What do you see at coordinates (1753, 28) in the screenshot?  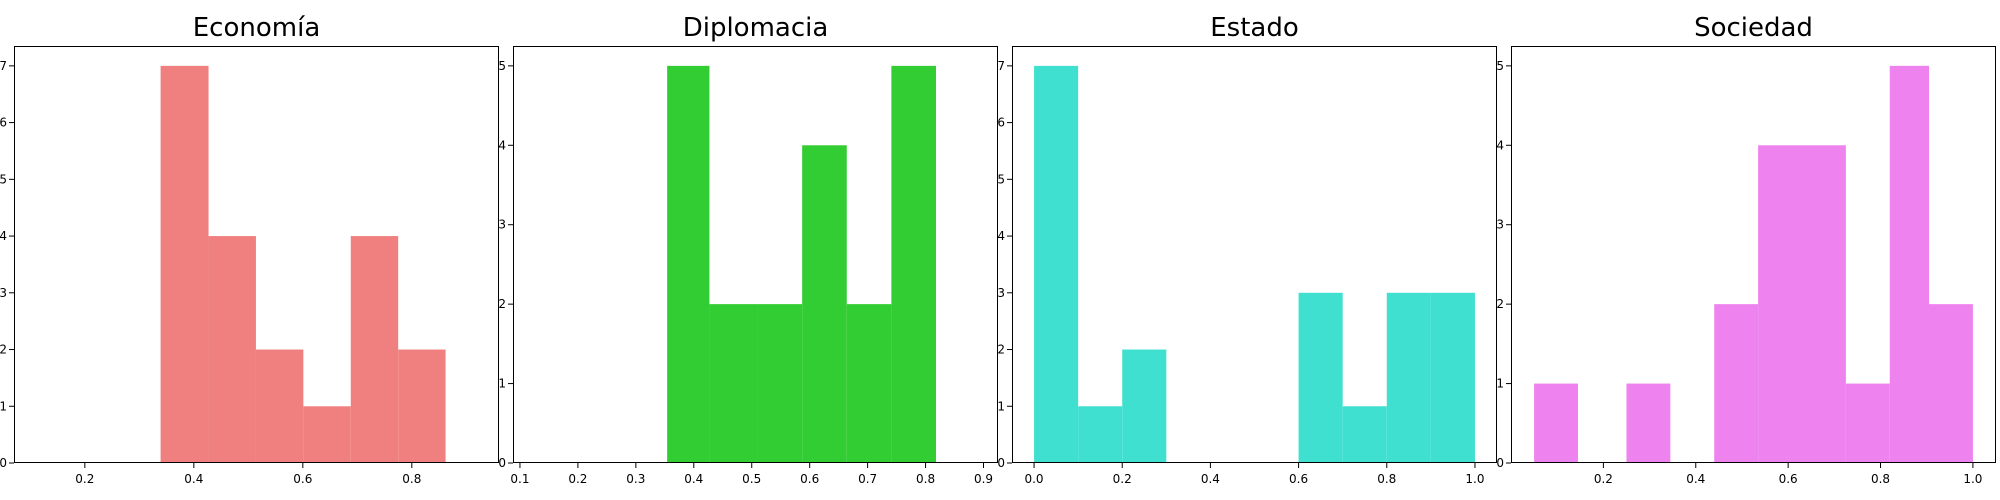 I see `panel-title: Sociedad` at bounding box center [1753, 28].